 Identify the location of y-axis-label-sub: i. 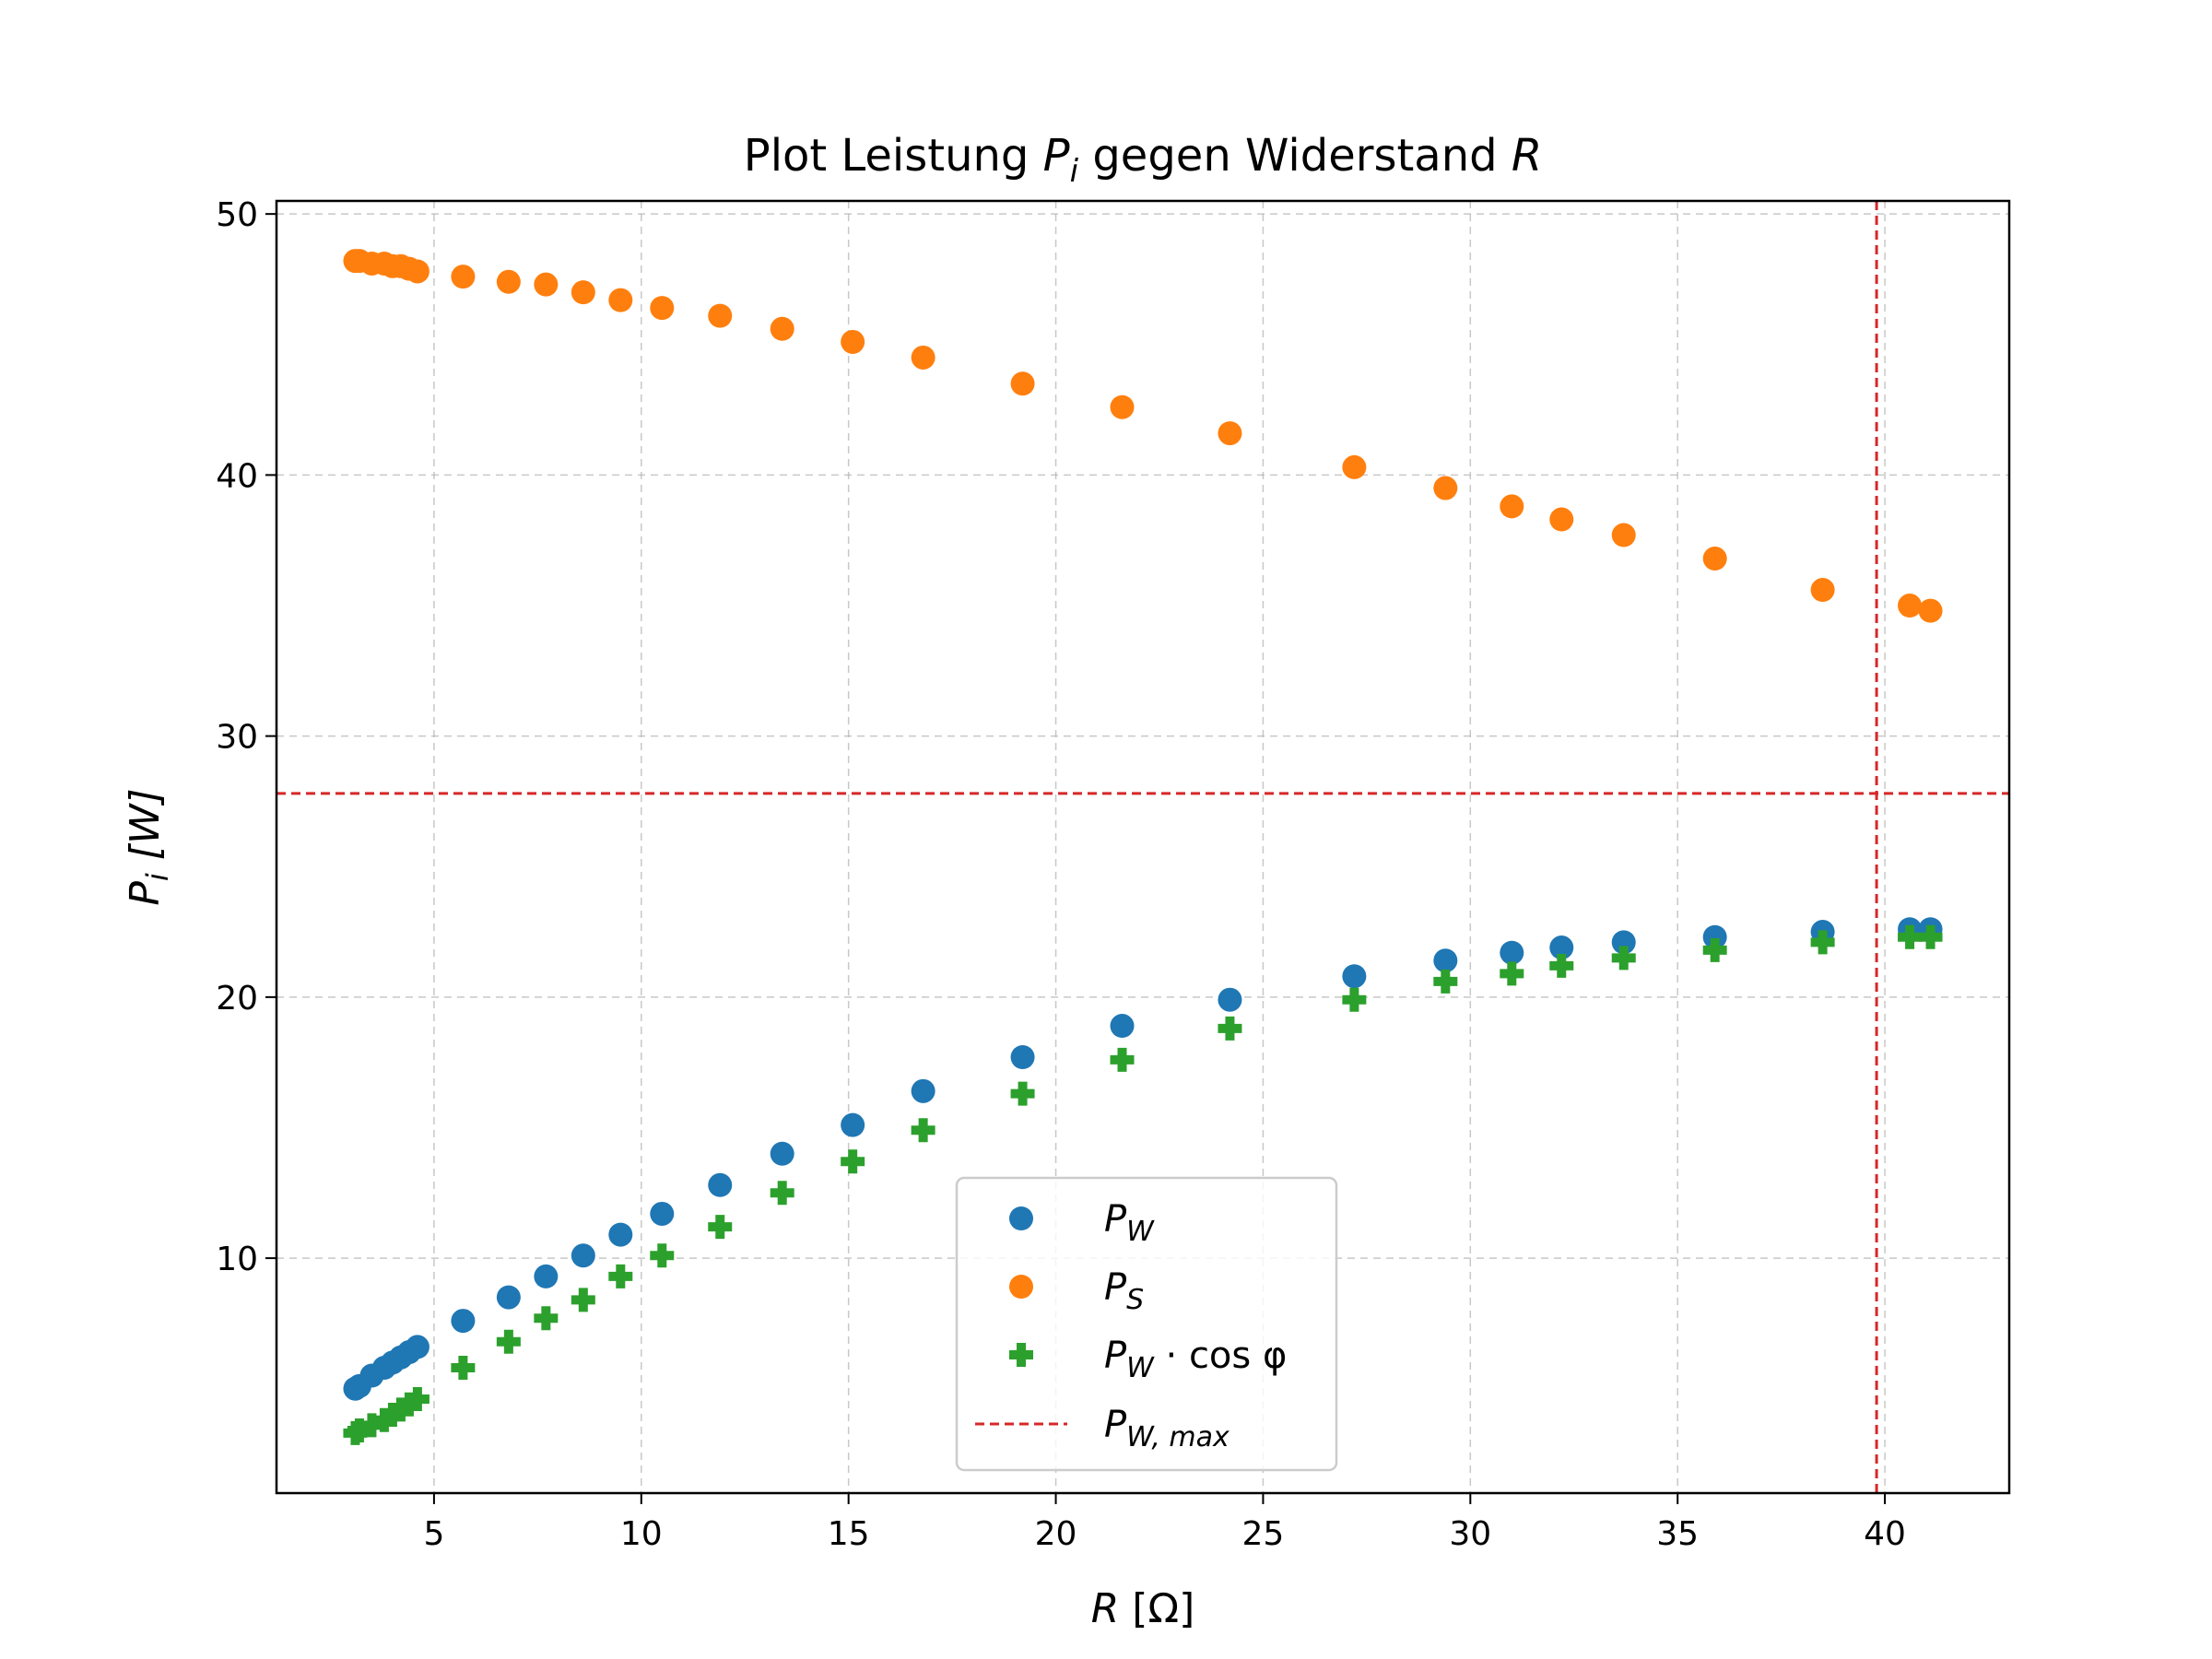
(157, 877).